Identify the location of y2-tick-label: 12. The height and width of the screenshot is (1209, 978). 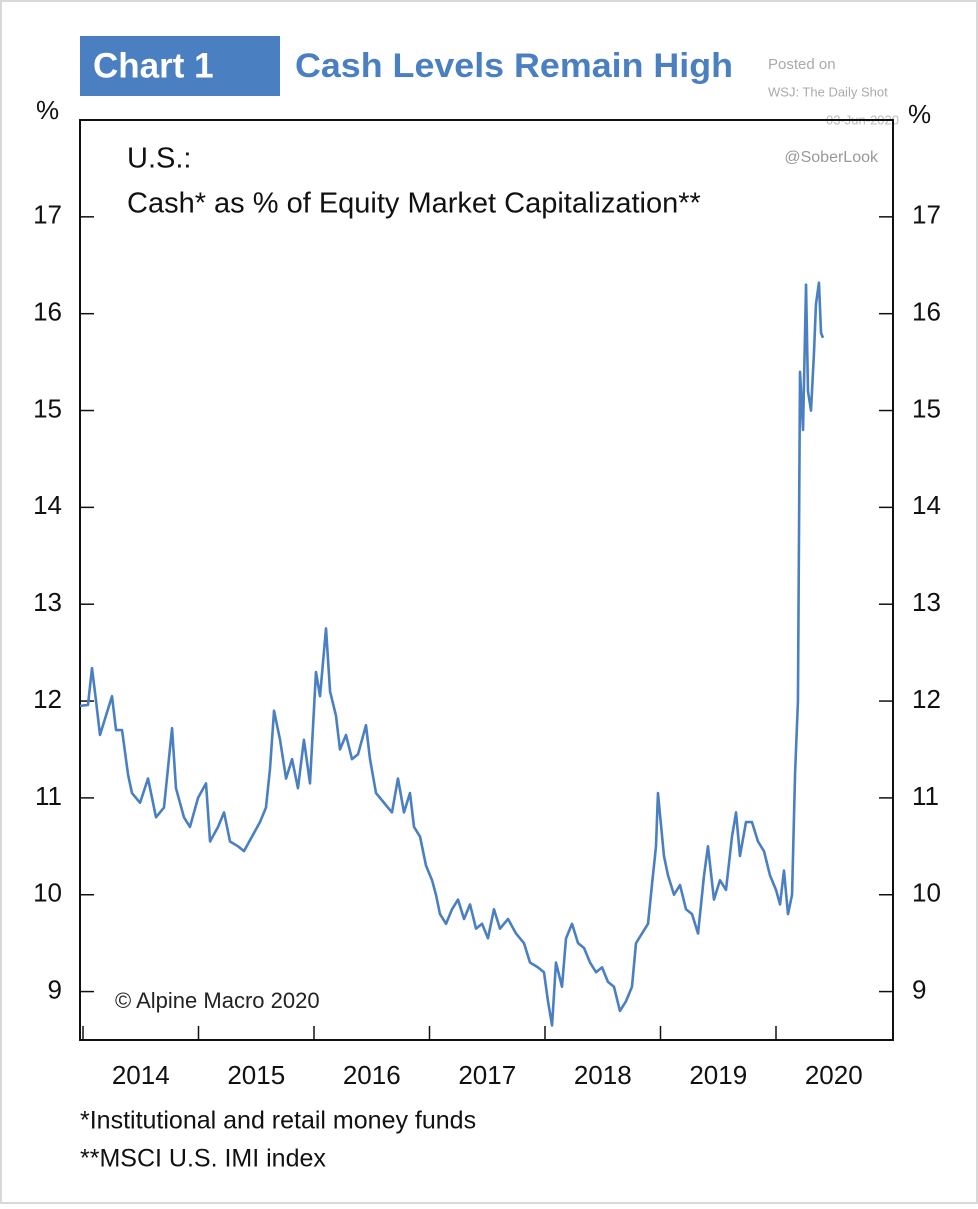
(926, 699).